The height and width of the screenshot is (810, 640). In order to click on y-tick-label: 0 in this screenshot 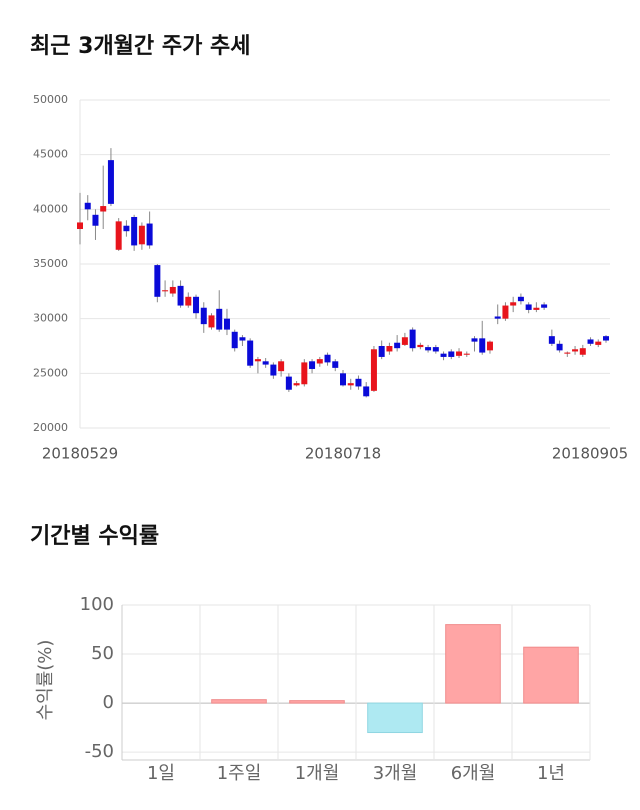, I will do `click(108, 702)`.